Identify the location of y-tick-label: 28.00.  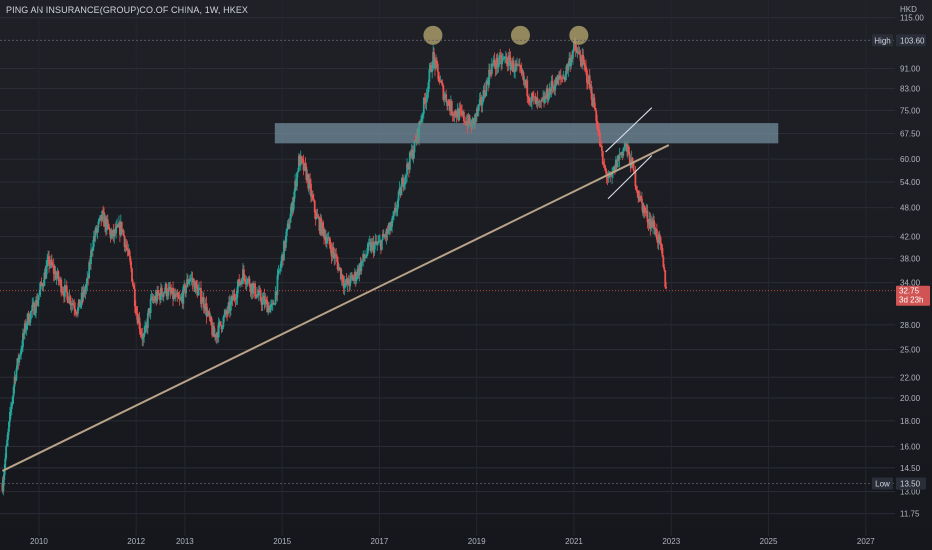
(910, 325).